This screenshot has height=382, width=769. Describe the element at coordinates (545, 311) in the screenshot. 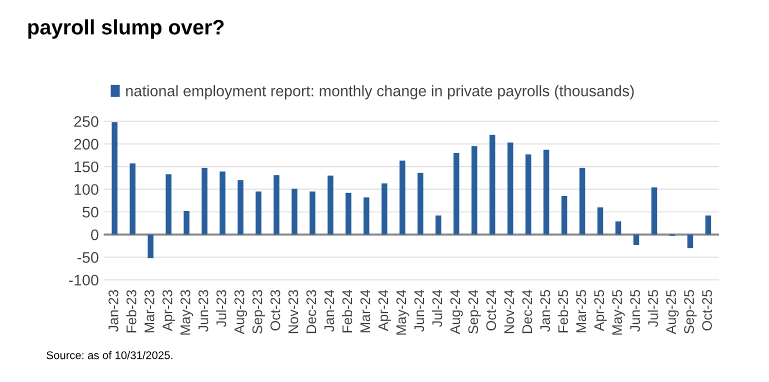

I see `x-tick-label: Jan-25` at that location.